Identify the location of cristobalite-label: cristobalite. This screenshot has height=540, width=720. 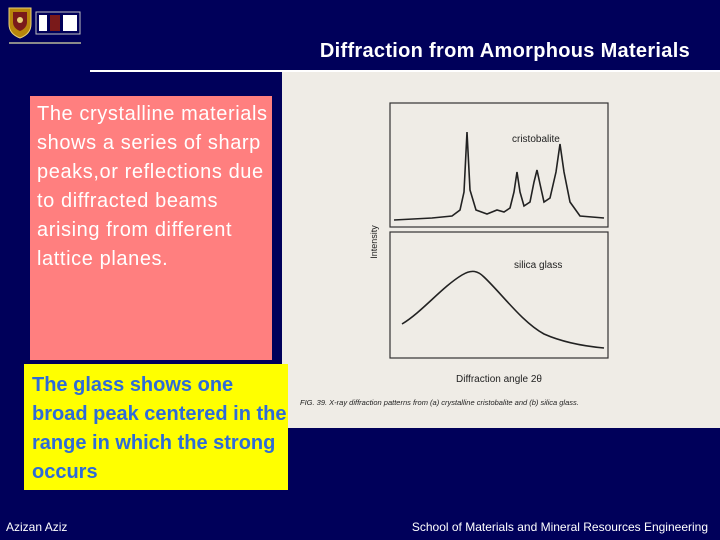
(536, 139).